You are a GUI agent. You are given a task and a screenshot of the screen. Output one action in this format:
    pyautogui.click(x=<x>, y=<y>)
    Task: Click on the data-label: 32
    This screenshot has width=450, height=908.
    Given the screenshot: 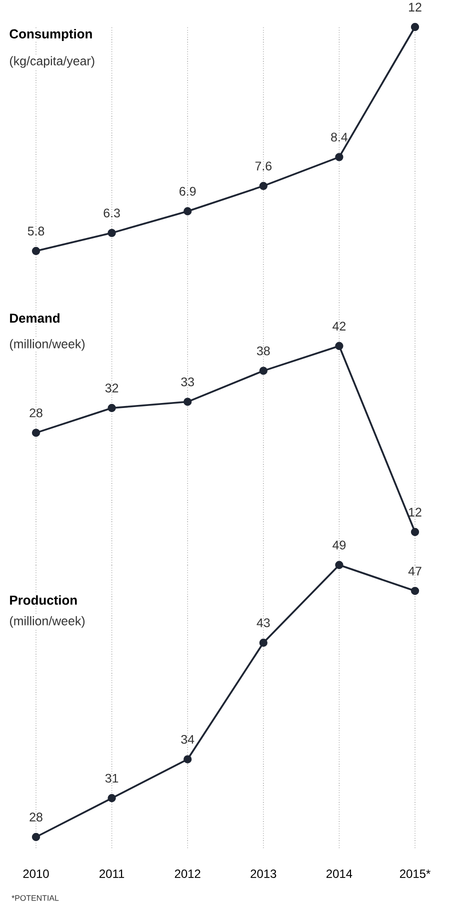 What is the action you would take?
    pyautogui.click(x=111, y=388)
    